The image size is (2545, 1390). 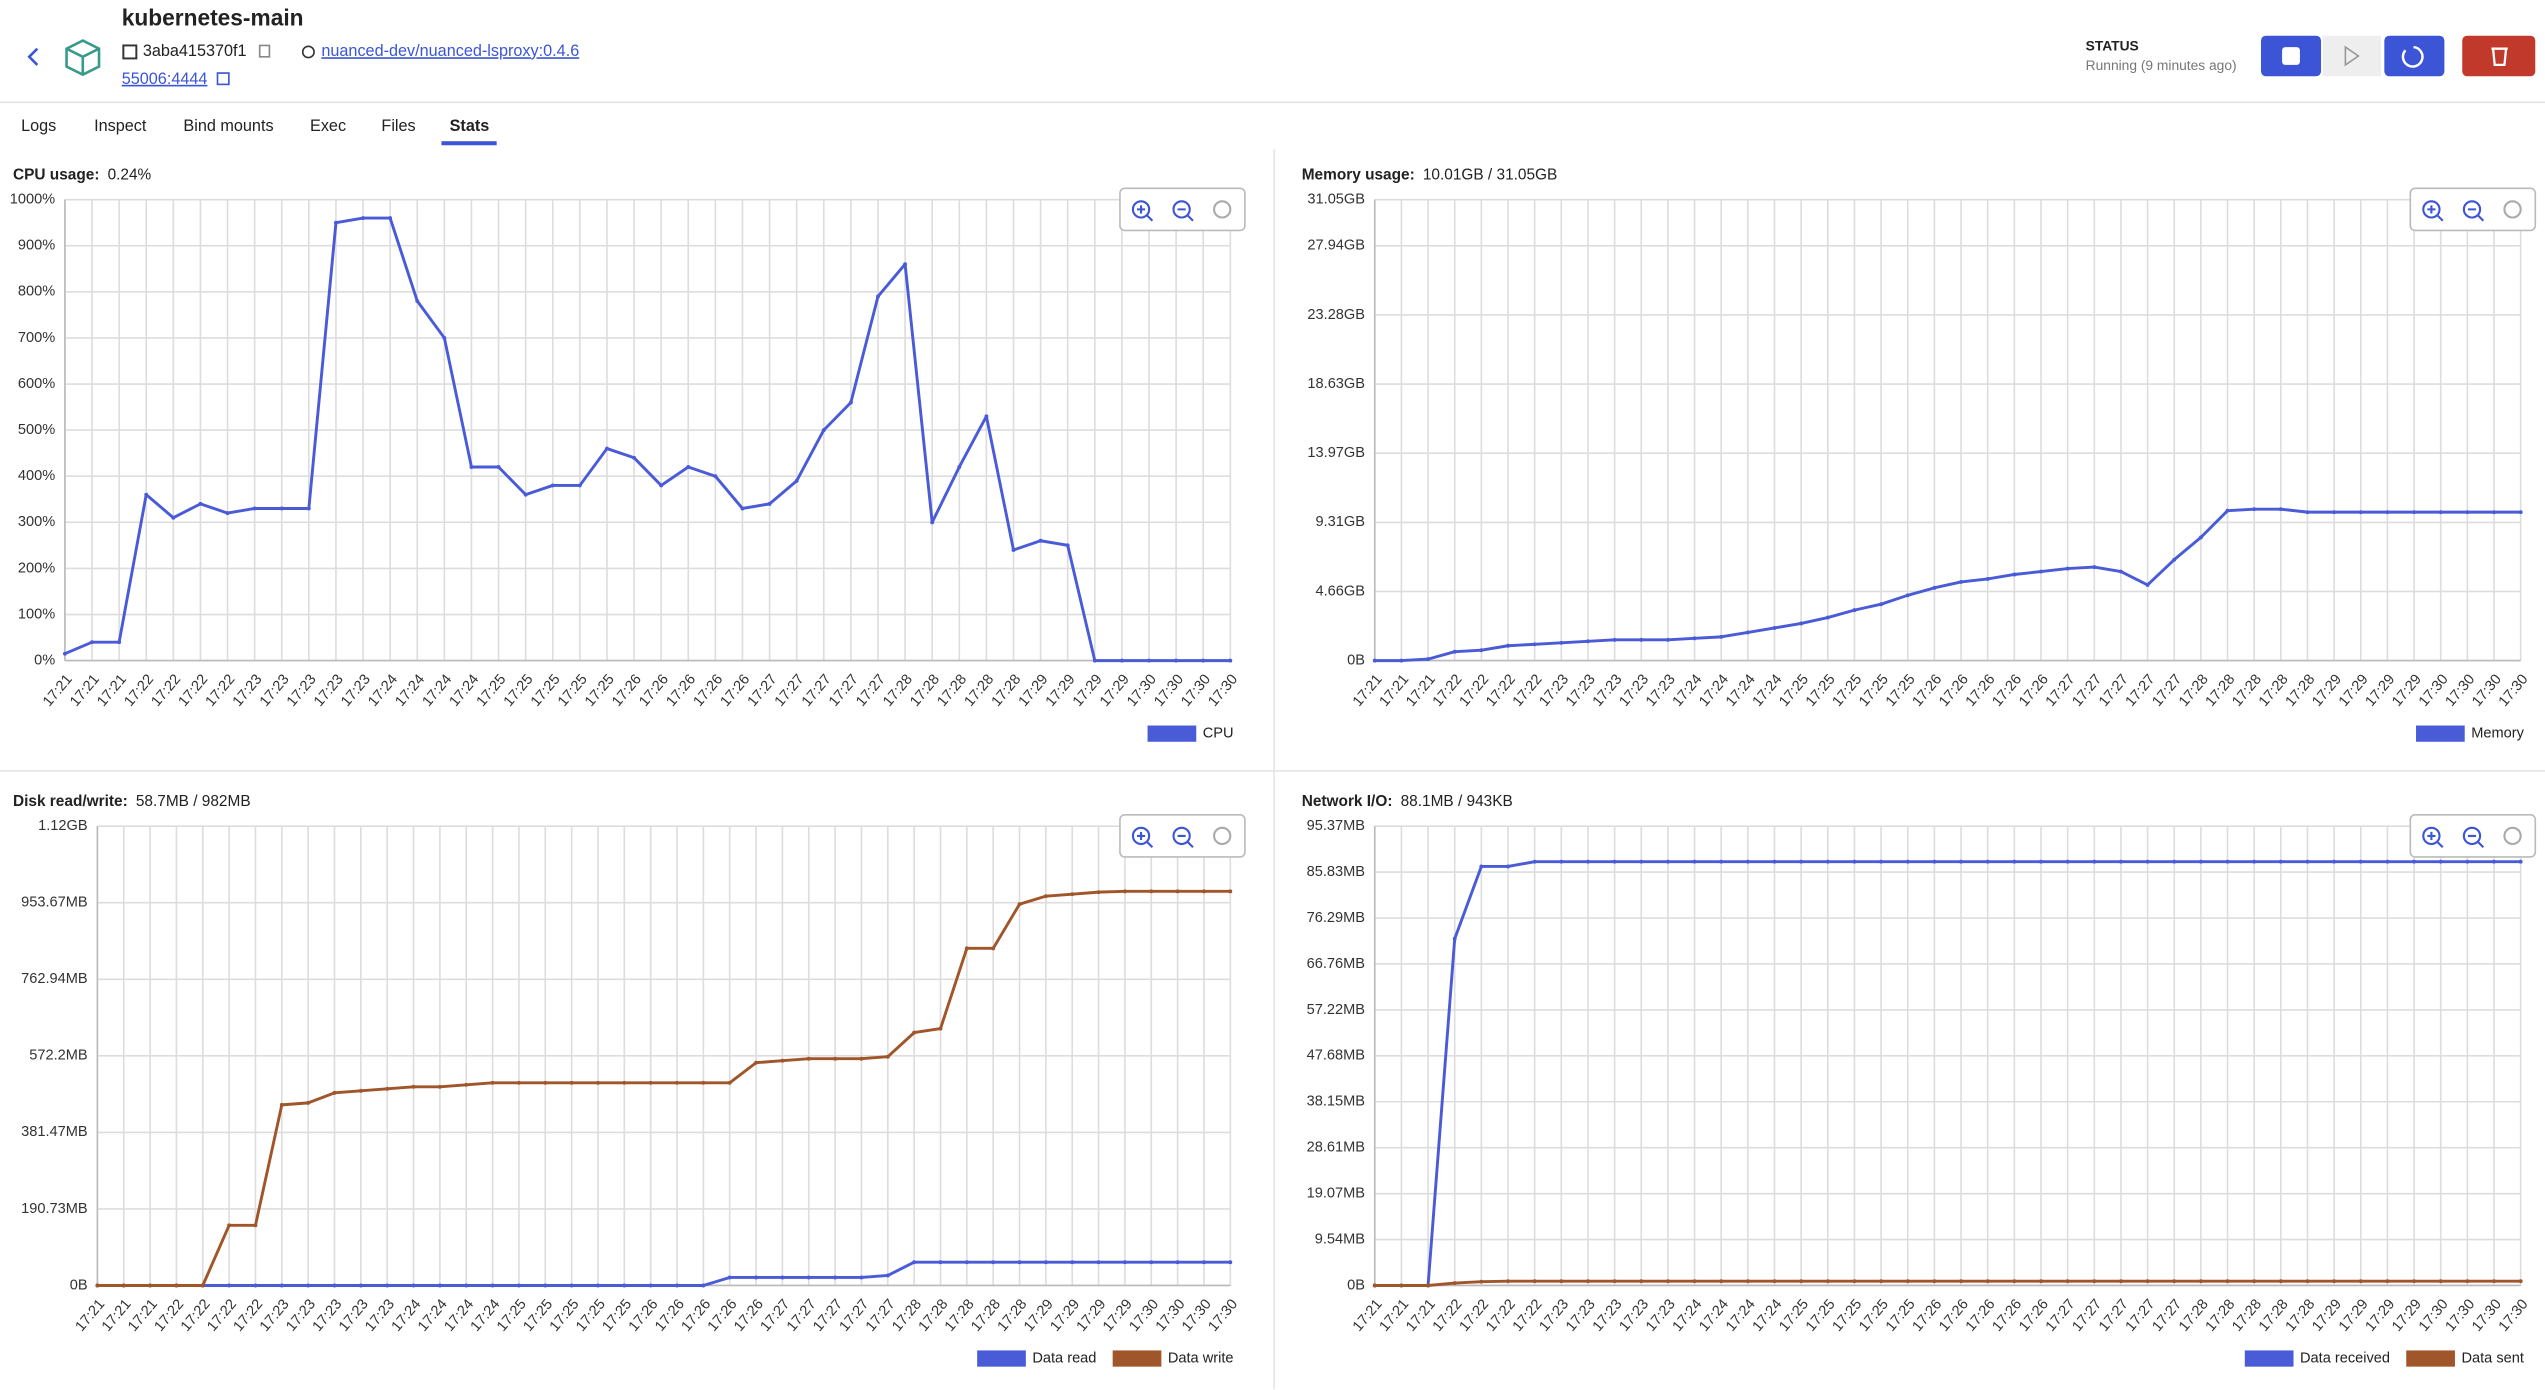 What do you see at coordinates (2414, 56) in the screenshot?
I see `restart-button` at bounding box center [2414, 56].